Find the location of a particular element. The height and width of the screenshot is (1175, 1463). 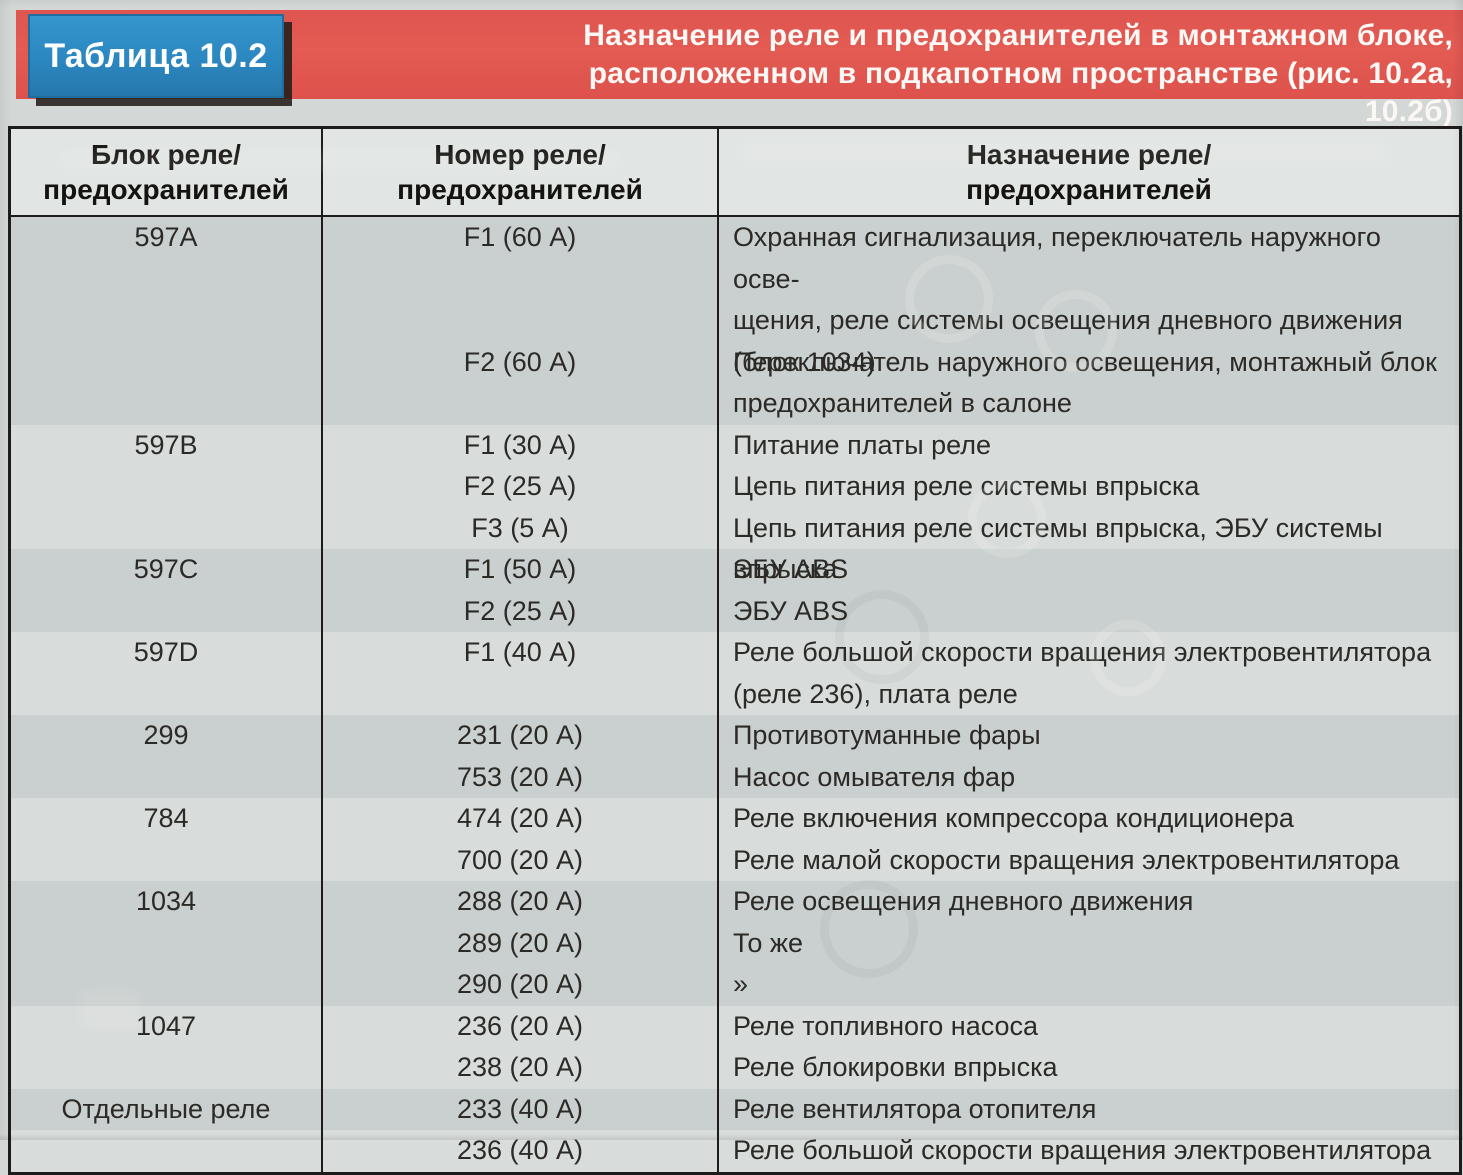

table-number-badge: Таблица 10.2 is located at coordinates (156, 56).